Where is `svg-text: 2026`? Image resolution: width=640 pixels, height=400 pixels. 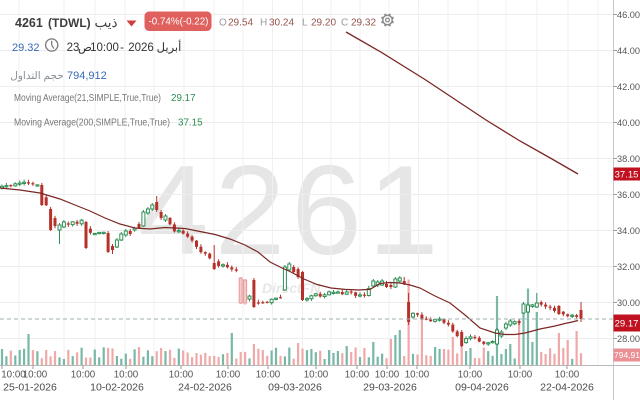
svg-text: 2026 is located at coordinates (141, 48).